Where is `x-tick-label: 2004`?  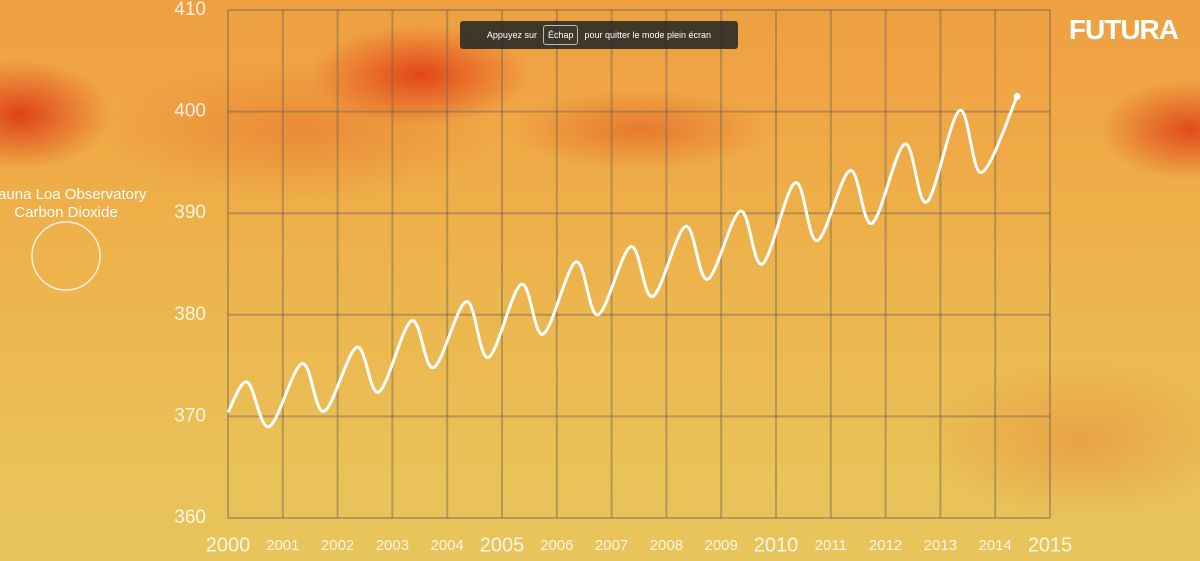 x-tick-label: 2004 is located at coordinates (447, 545).